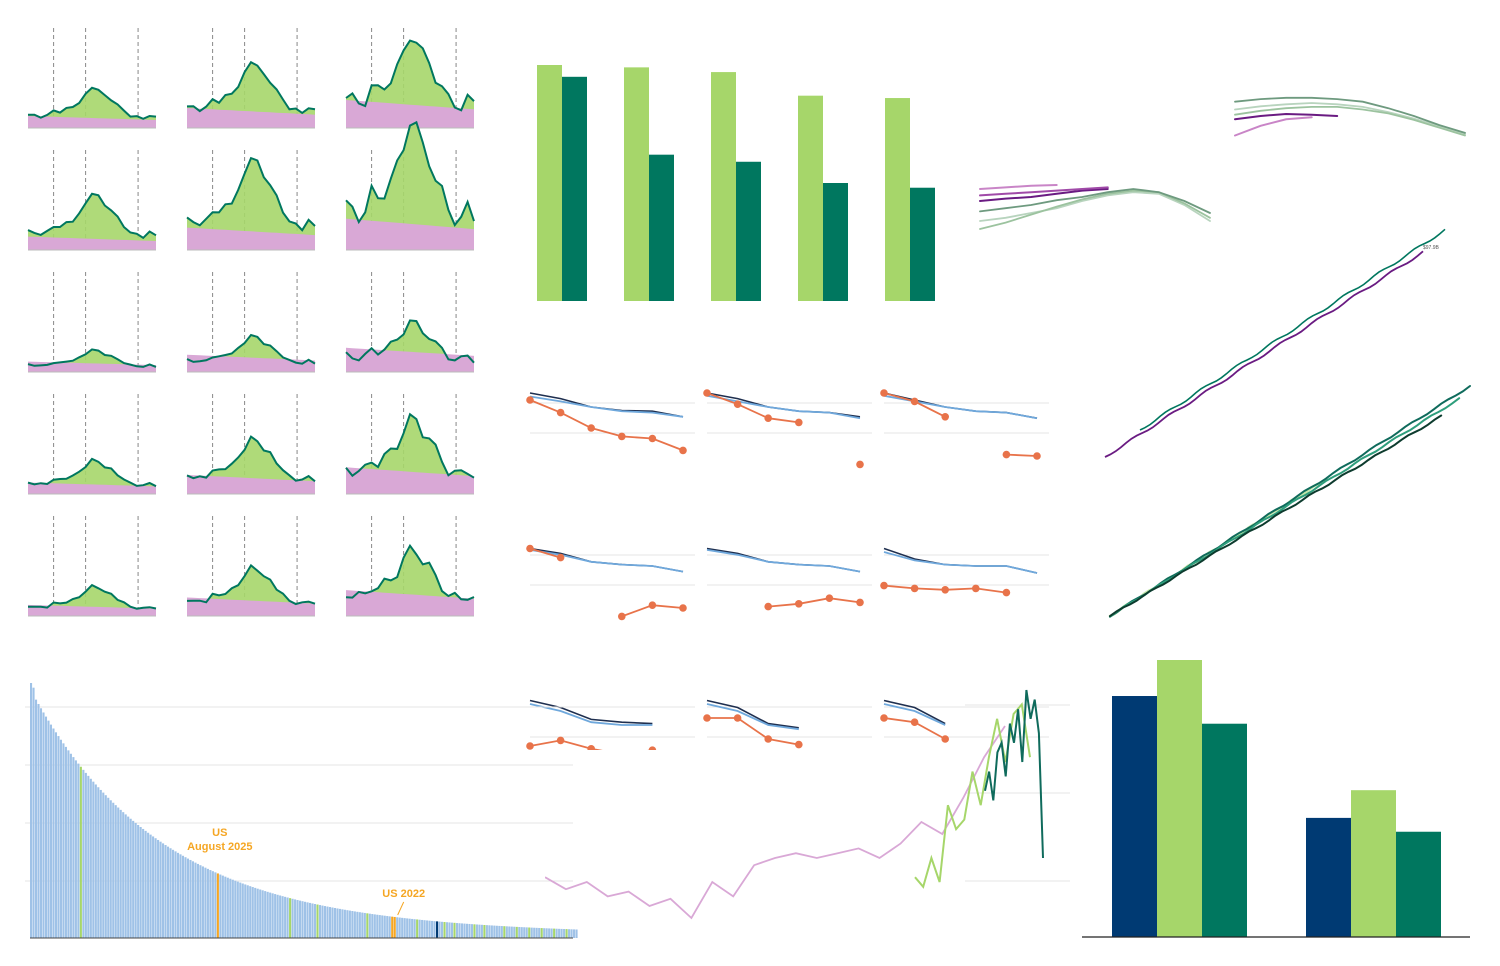 The height and width of the screenshot is (966, 1500). Describe the element at coordinates (301, 811) in the screenshot. I see `ranked-bar-chart: US August 2025 US 2022` at that location.